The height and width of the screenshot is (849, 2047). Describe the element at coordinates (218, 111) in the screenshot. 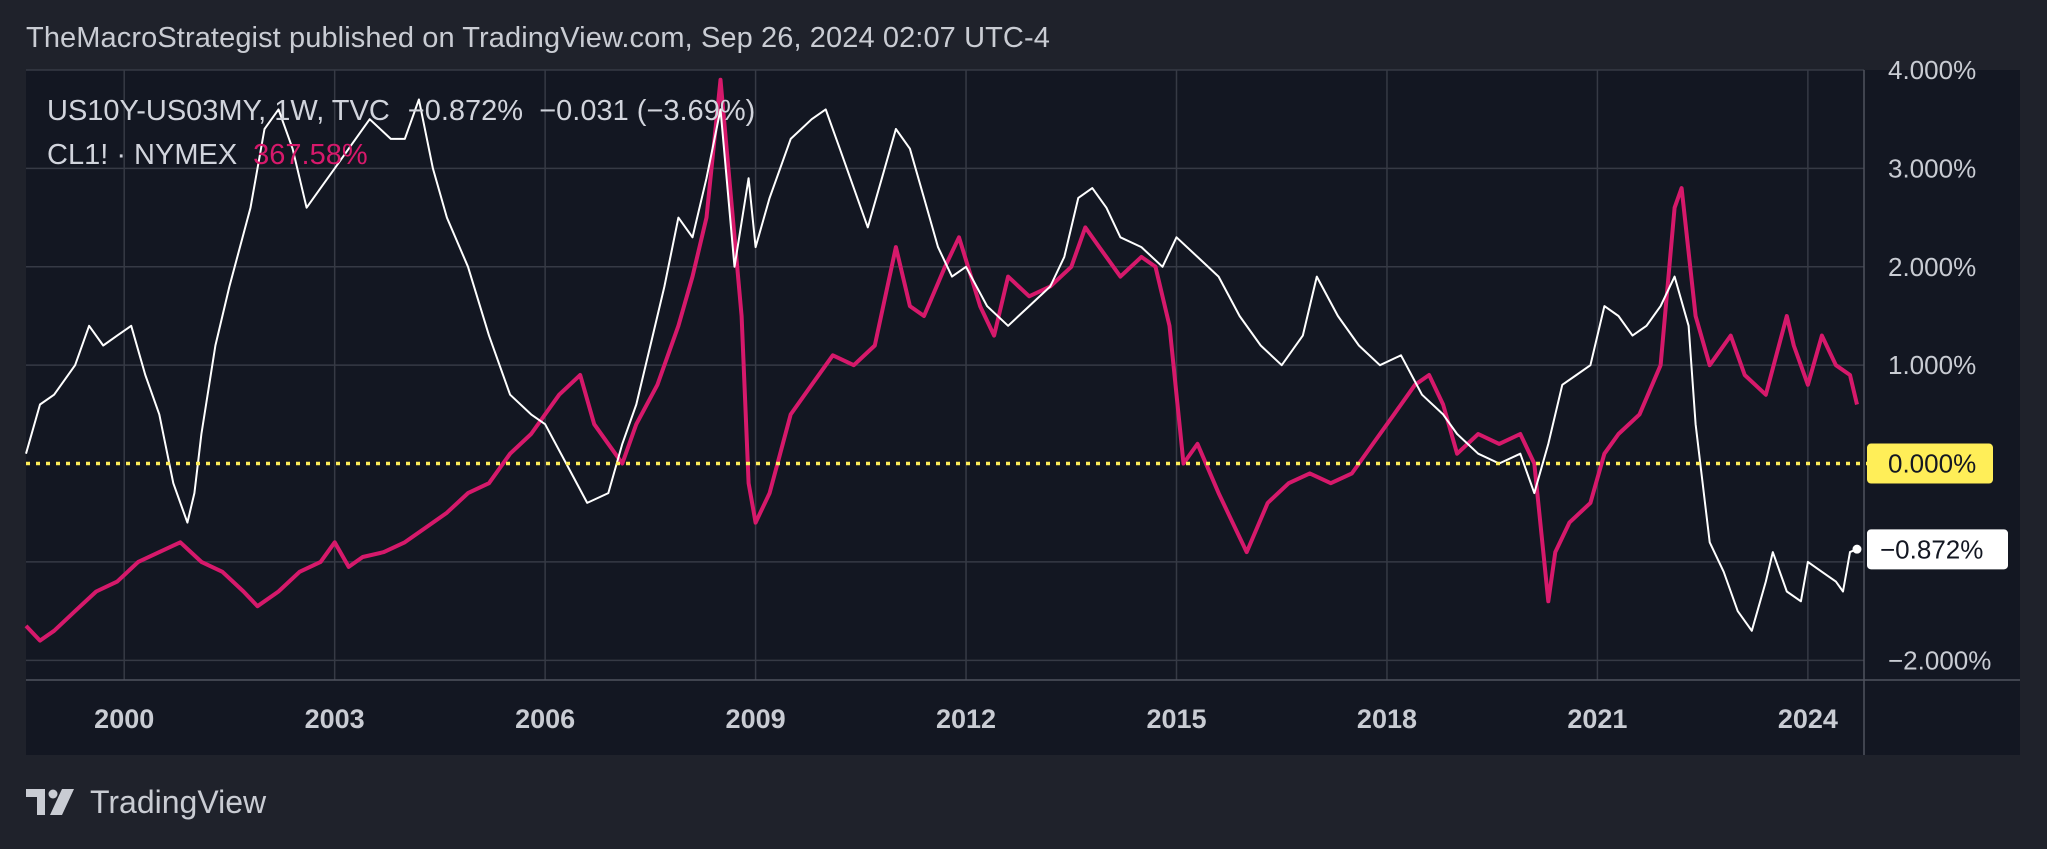

I see `legend-series-1-label: US10Y-US03MY, 1W, TVC` at that location.